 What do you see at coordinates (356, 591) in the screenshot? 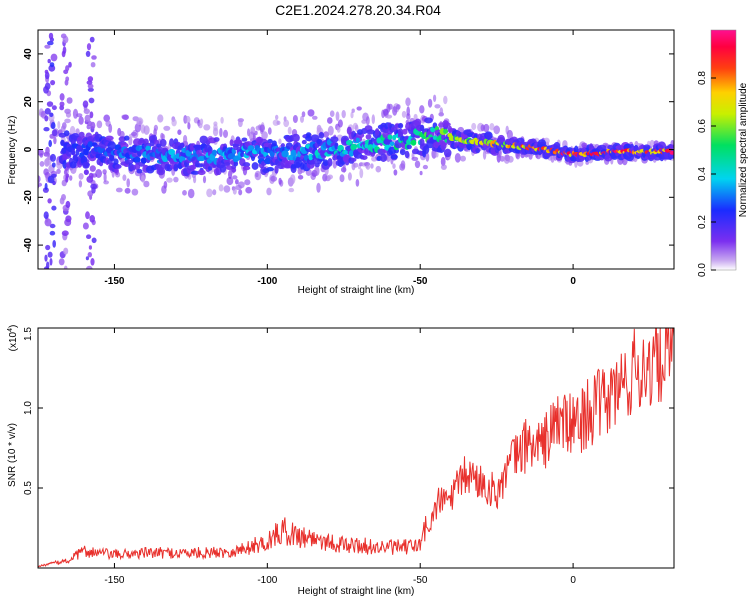
I see `snr-x-axis-label: Height of straight line (km)` at bounding box center [356, 591].